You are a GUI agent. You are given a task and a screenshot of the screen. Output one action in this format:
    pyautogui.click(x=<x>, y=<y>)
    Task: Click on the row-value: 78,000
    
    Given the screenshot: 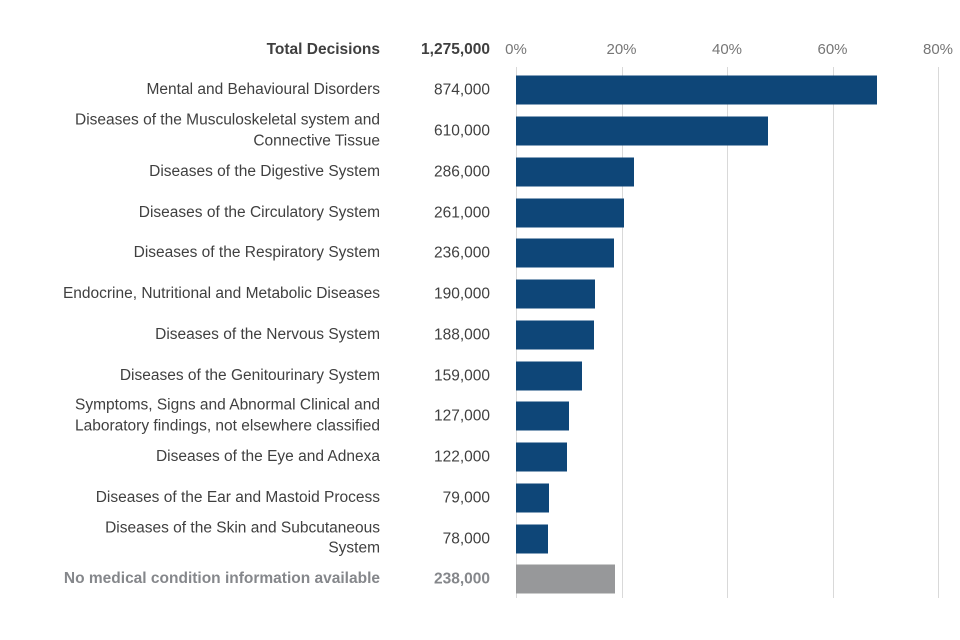 What is the action you would take?
    pyautogui.click(x=466, y=539)
    